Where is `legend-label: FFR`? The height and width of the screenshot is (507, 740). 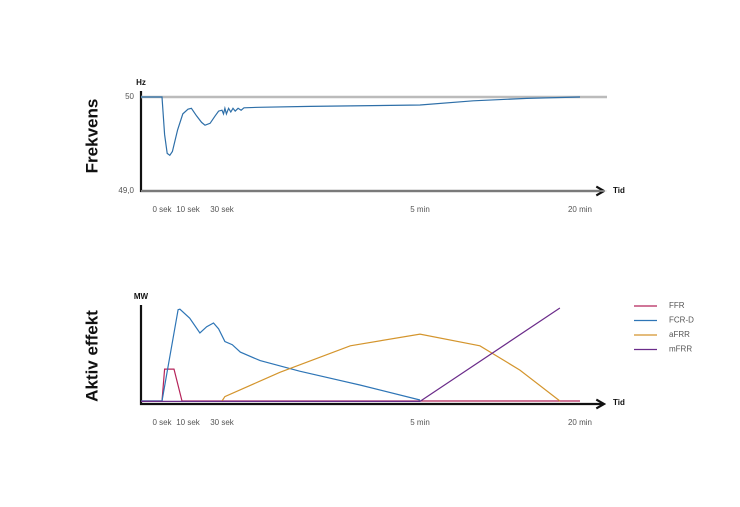 legend-label: FFR is located at coordinates (677, 305).